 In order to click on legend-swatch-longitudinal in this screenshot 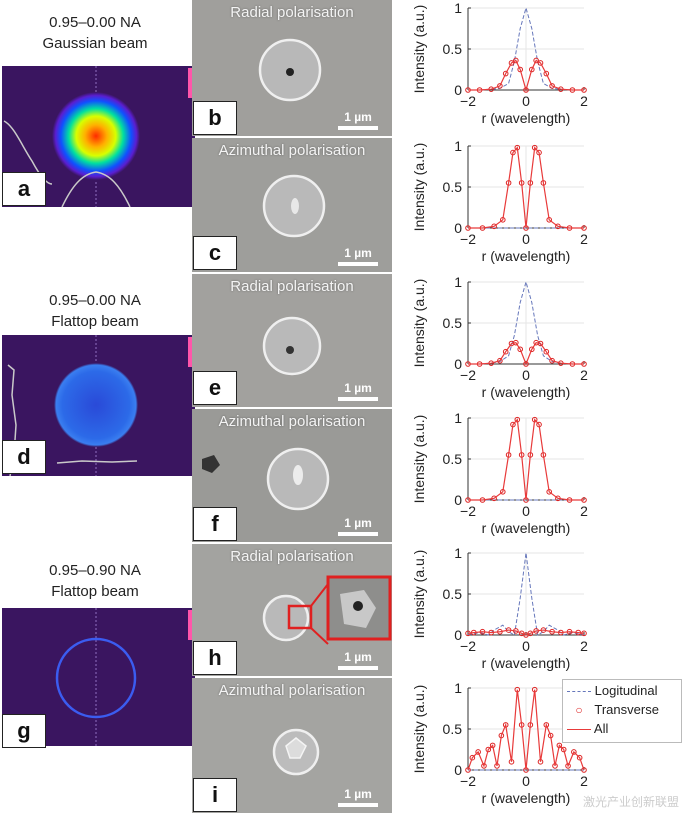, I will do `click(579, 692)`.